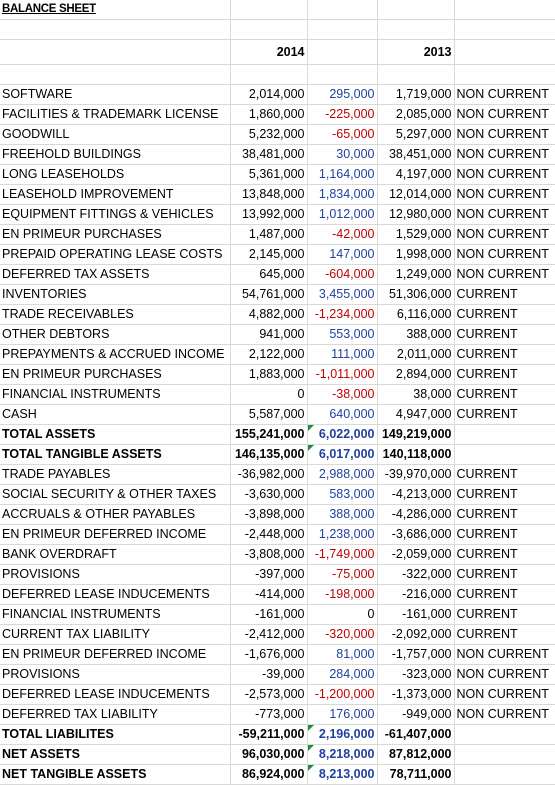 Image resolution: width=555 pixels, height=785 pixels. I want to click on change-cell: 81,000, so click(342, 654).